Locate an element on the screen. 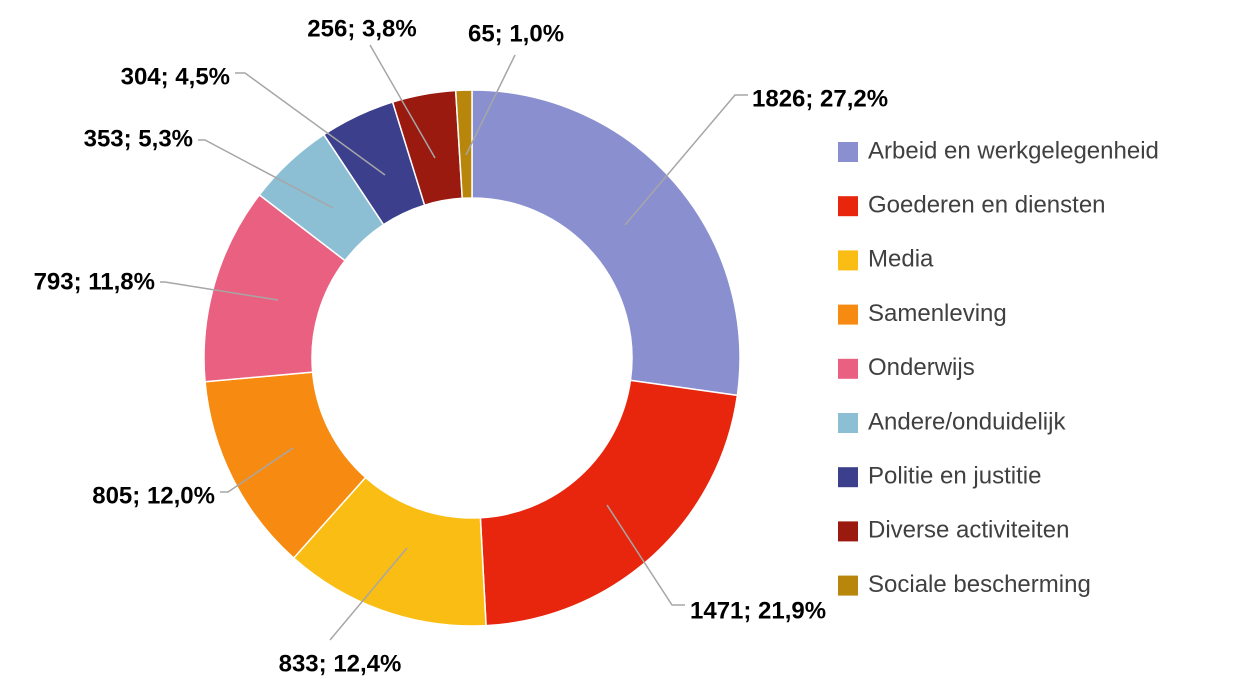 The width and height of the screenshot is (1235, 684). legend-label: Politie en justitie is located at coordinates (954, 476).